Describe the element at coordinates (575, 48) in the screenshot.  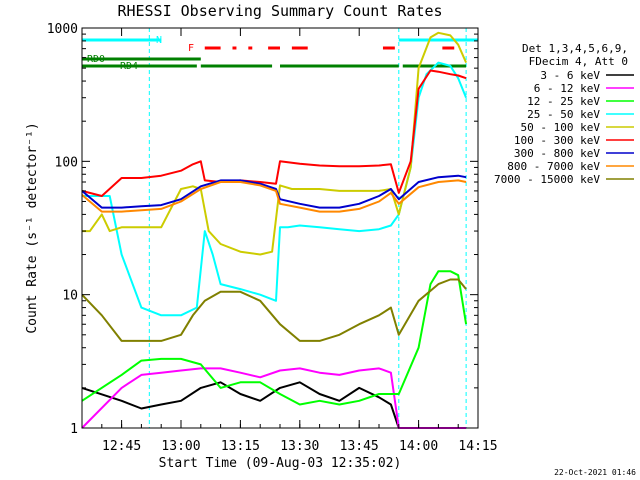
I see `legend-header-line: Det 1,3,4,5,6,9,` at that location.